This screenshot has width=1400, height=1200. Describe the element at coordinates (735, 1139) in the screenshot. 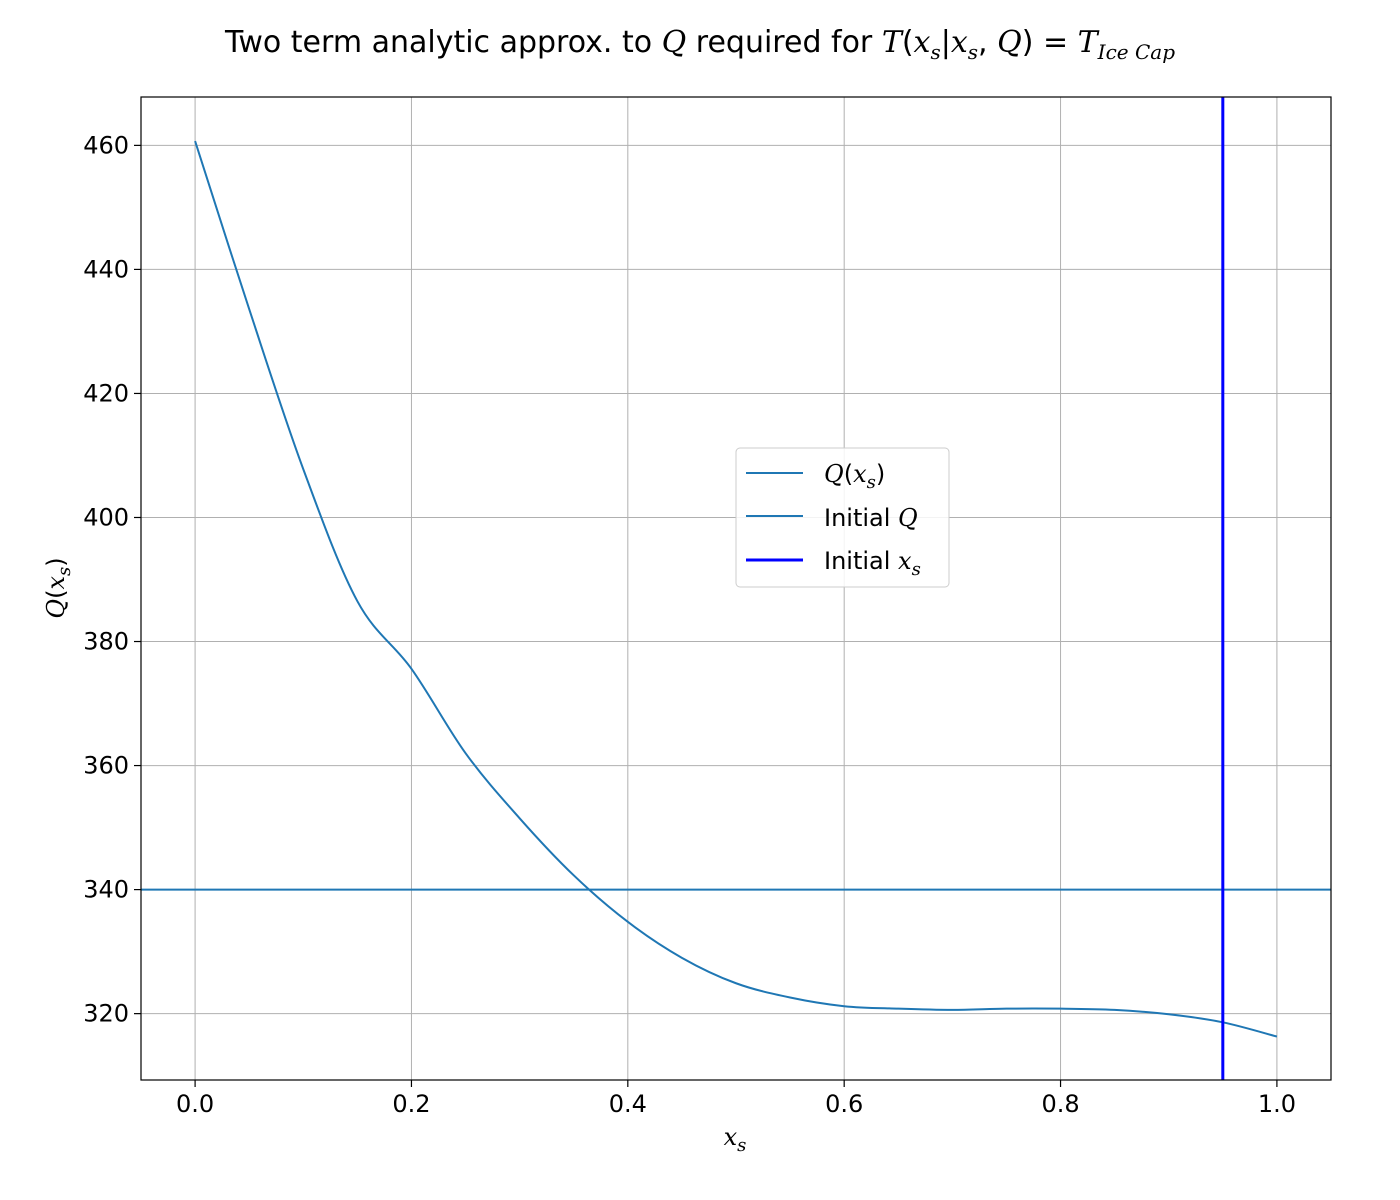

I see `x-axis-label: xs` at that location.